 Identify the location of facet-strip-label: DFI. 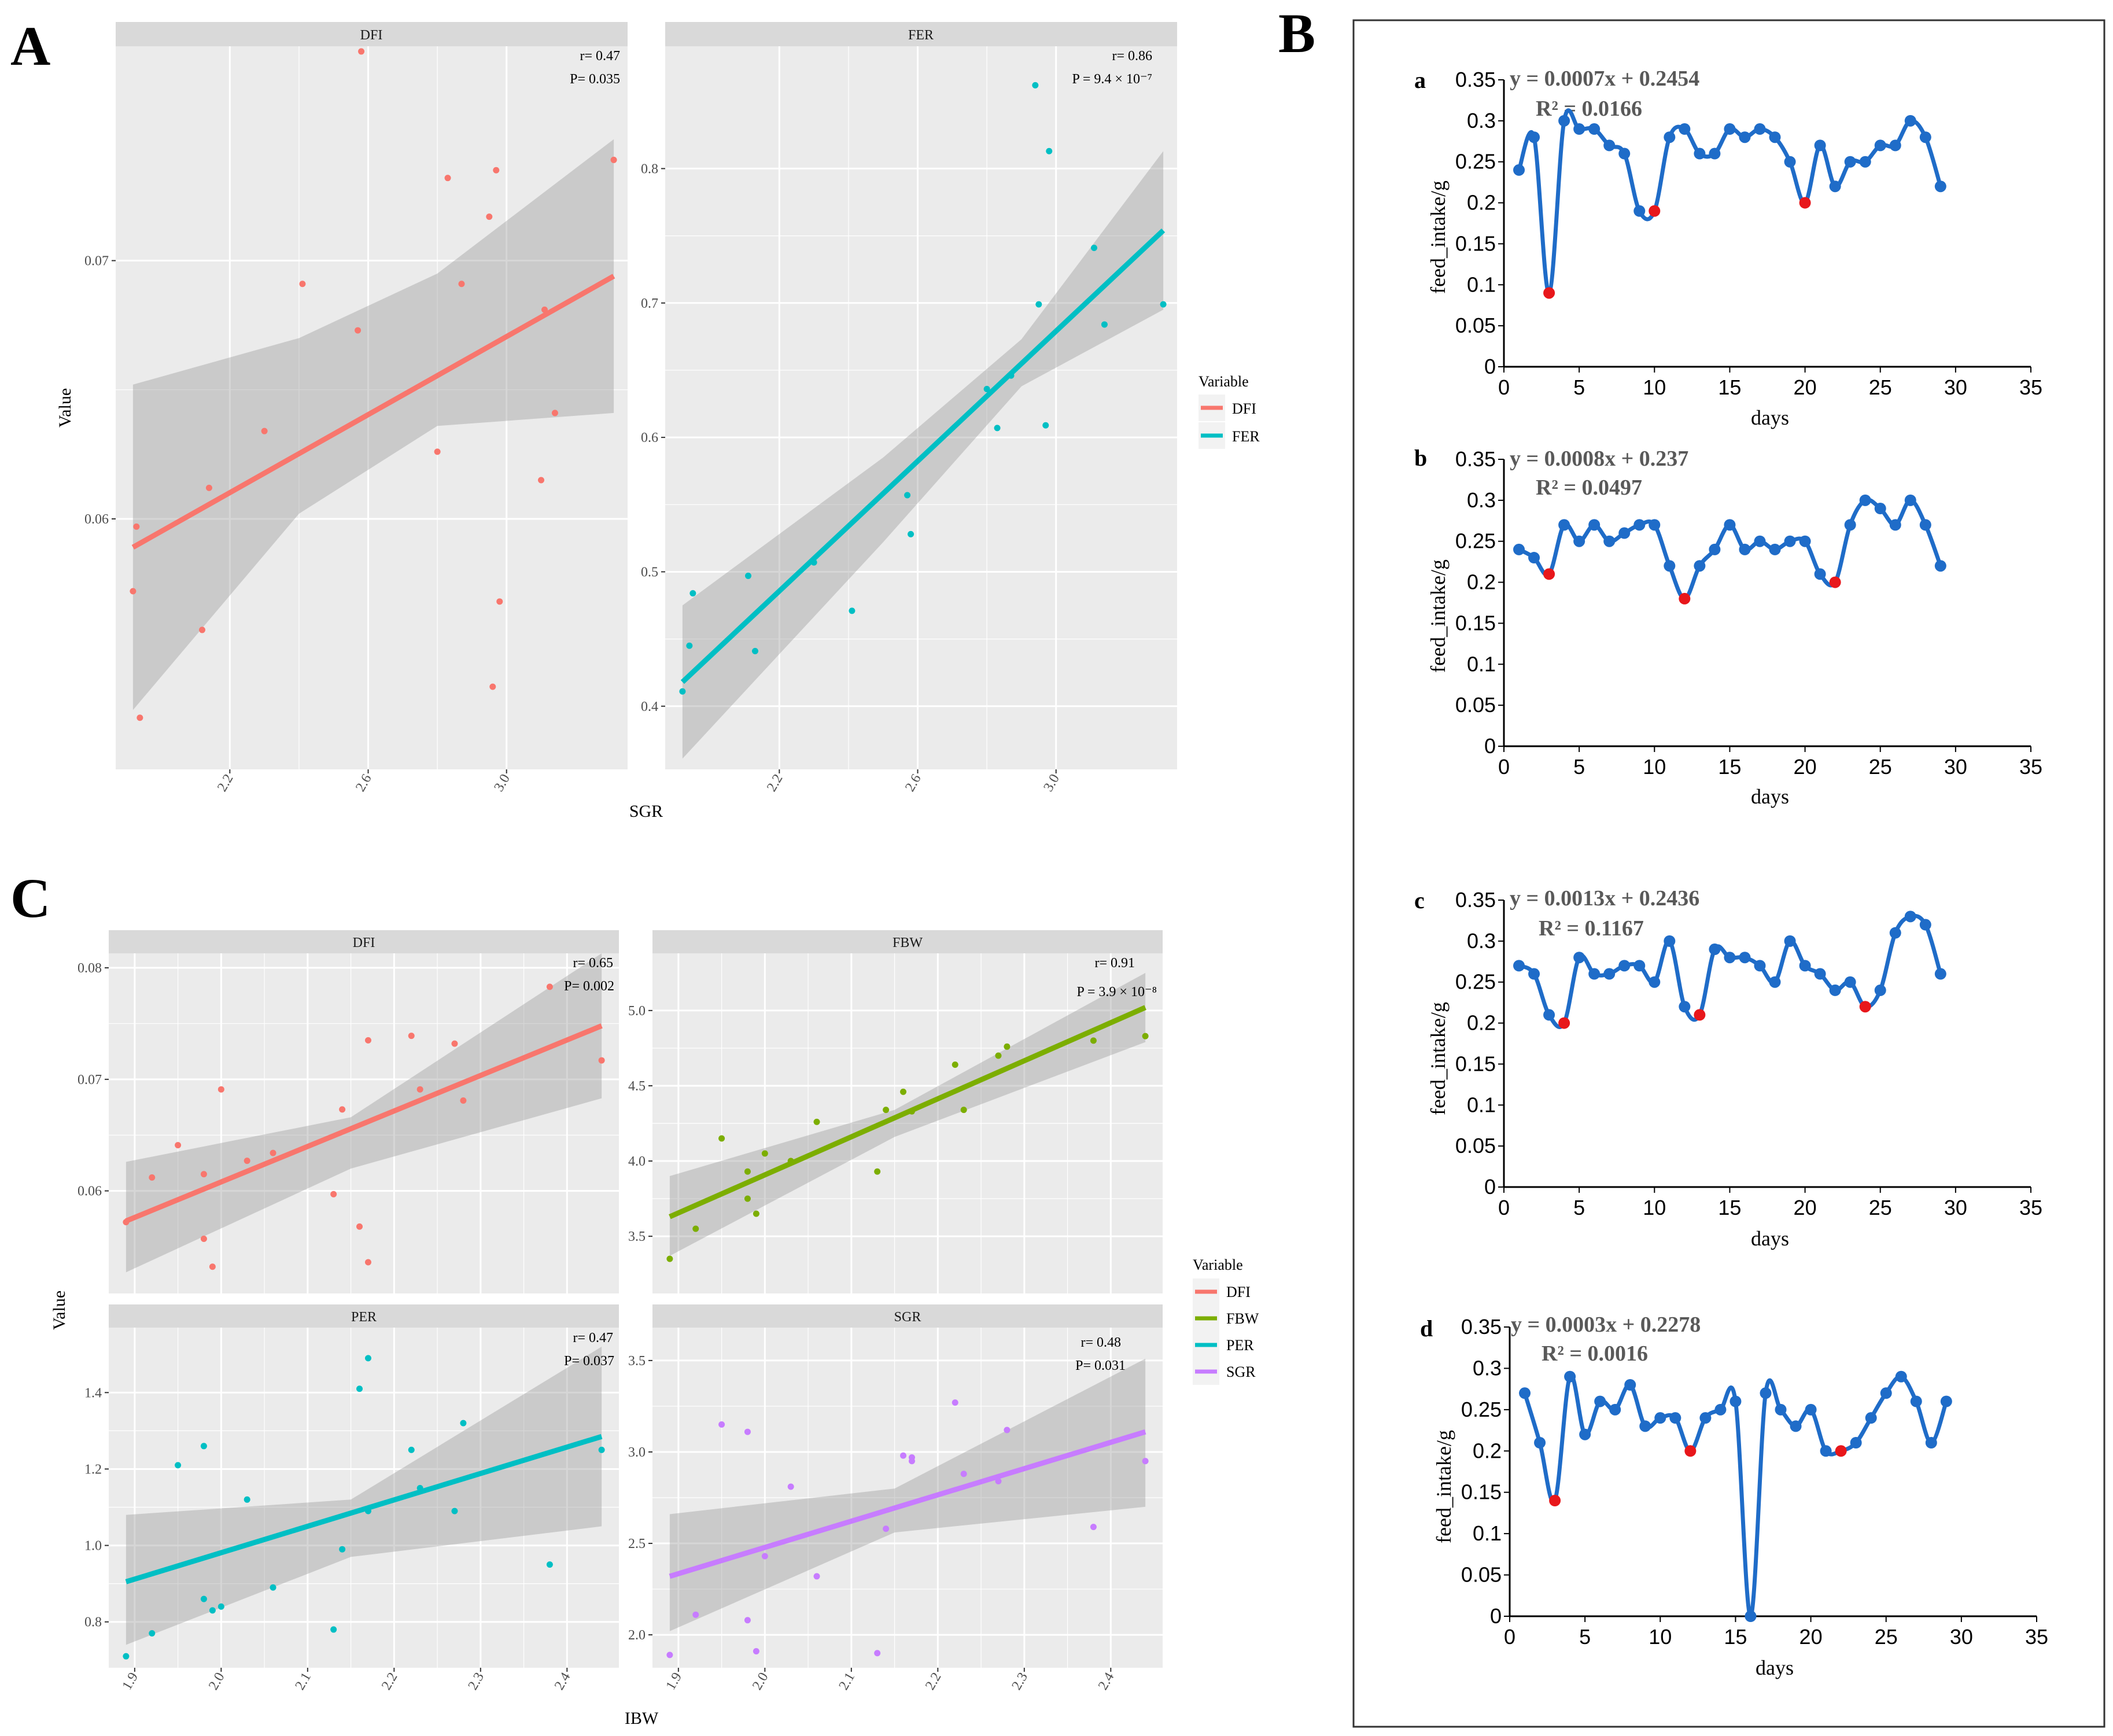
(364, 942).